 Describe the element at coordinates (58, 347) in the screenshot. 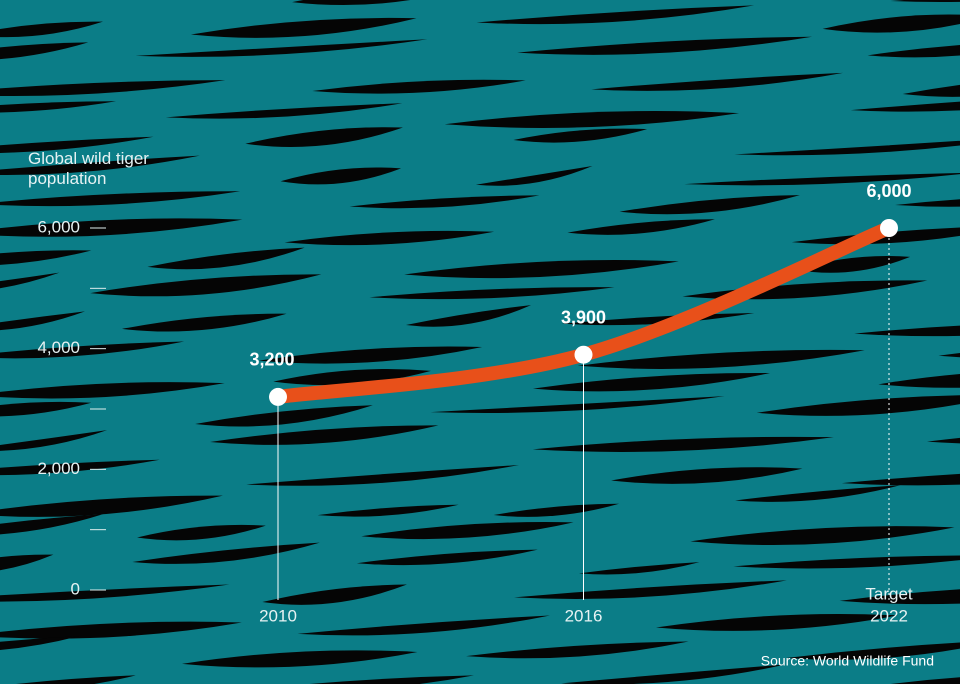

I see `y-tick-label: 4,000` at that location.